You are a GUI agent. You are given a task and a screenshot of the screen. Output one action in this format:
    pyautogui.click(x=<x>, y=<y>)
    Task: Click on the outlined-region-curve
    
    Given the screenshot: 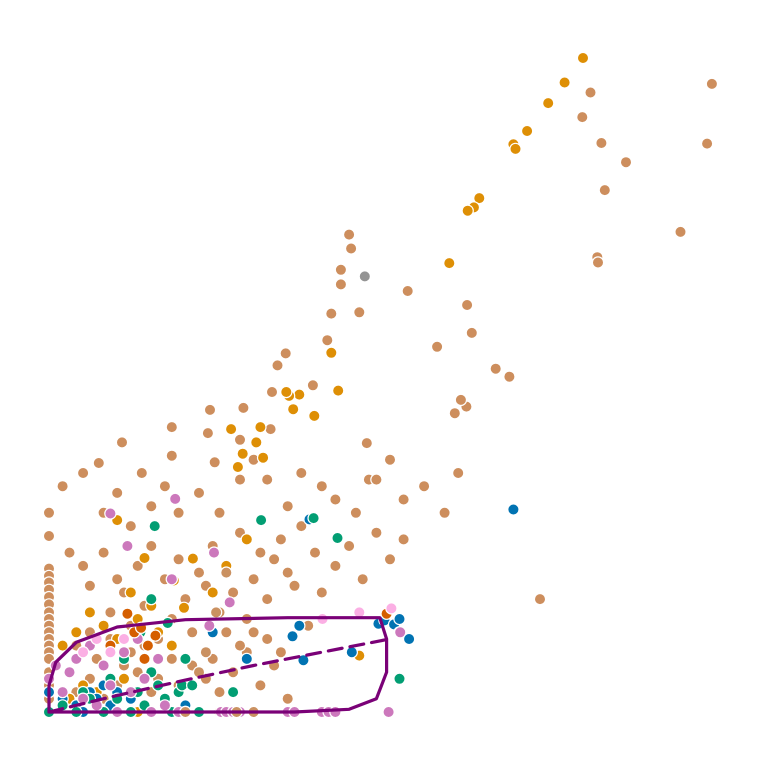 What is the action you would take?
    pyautogui.click(x=218, y=665)
    